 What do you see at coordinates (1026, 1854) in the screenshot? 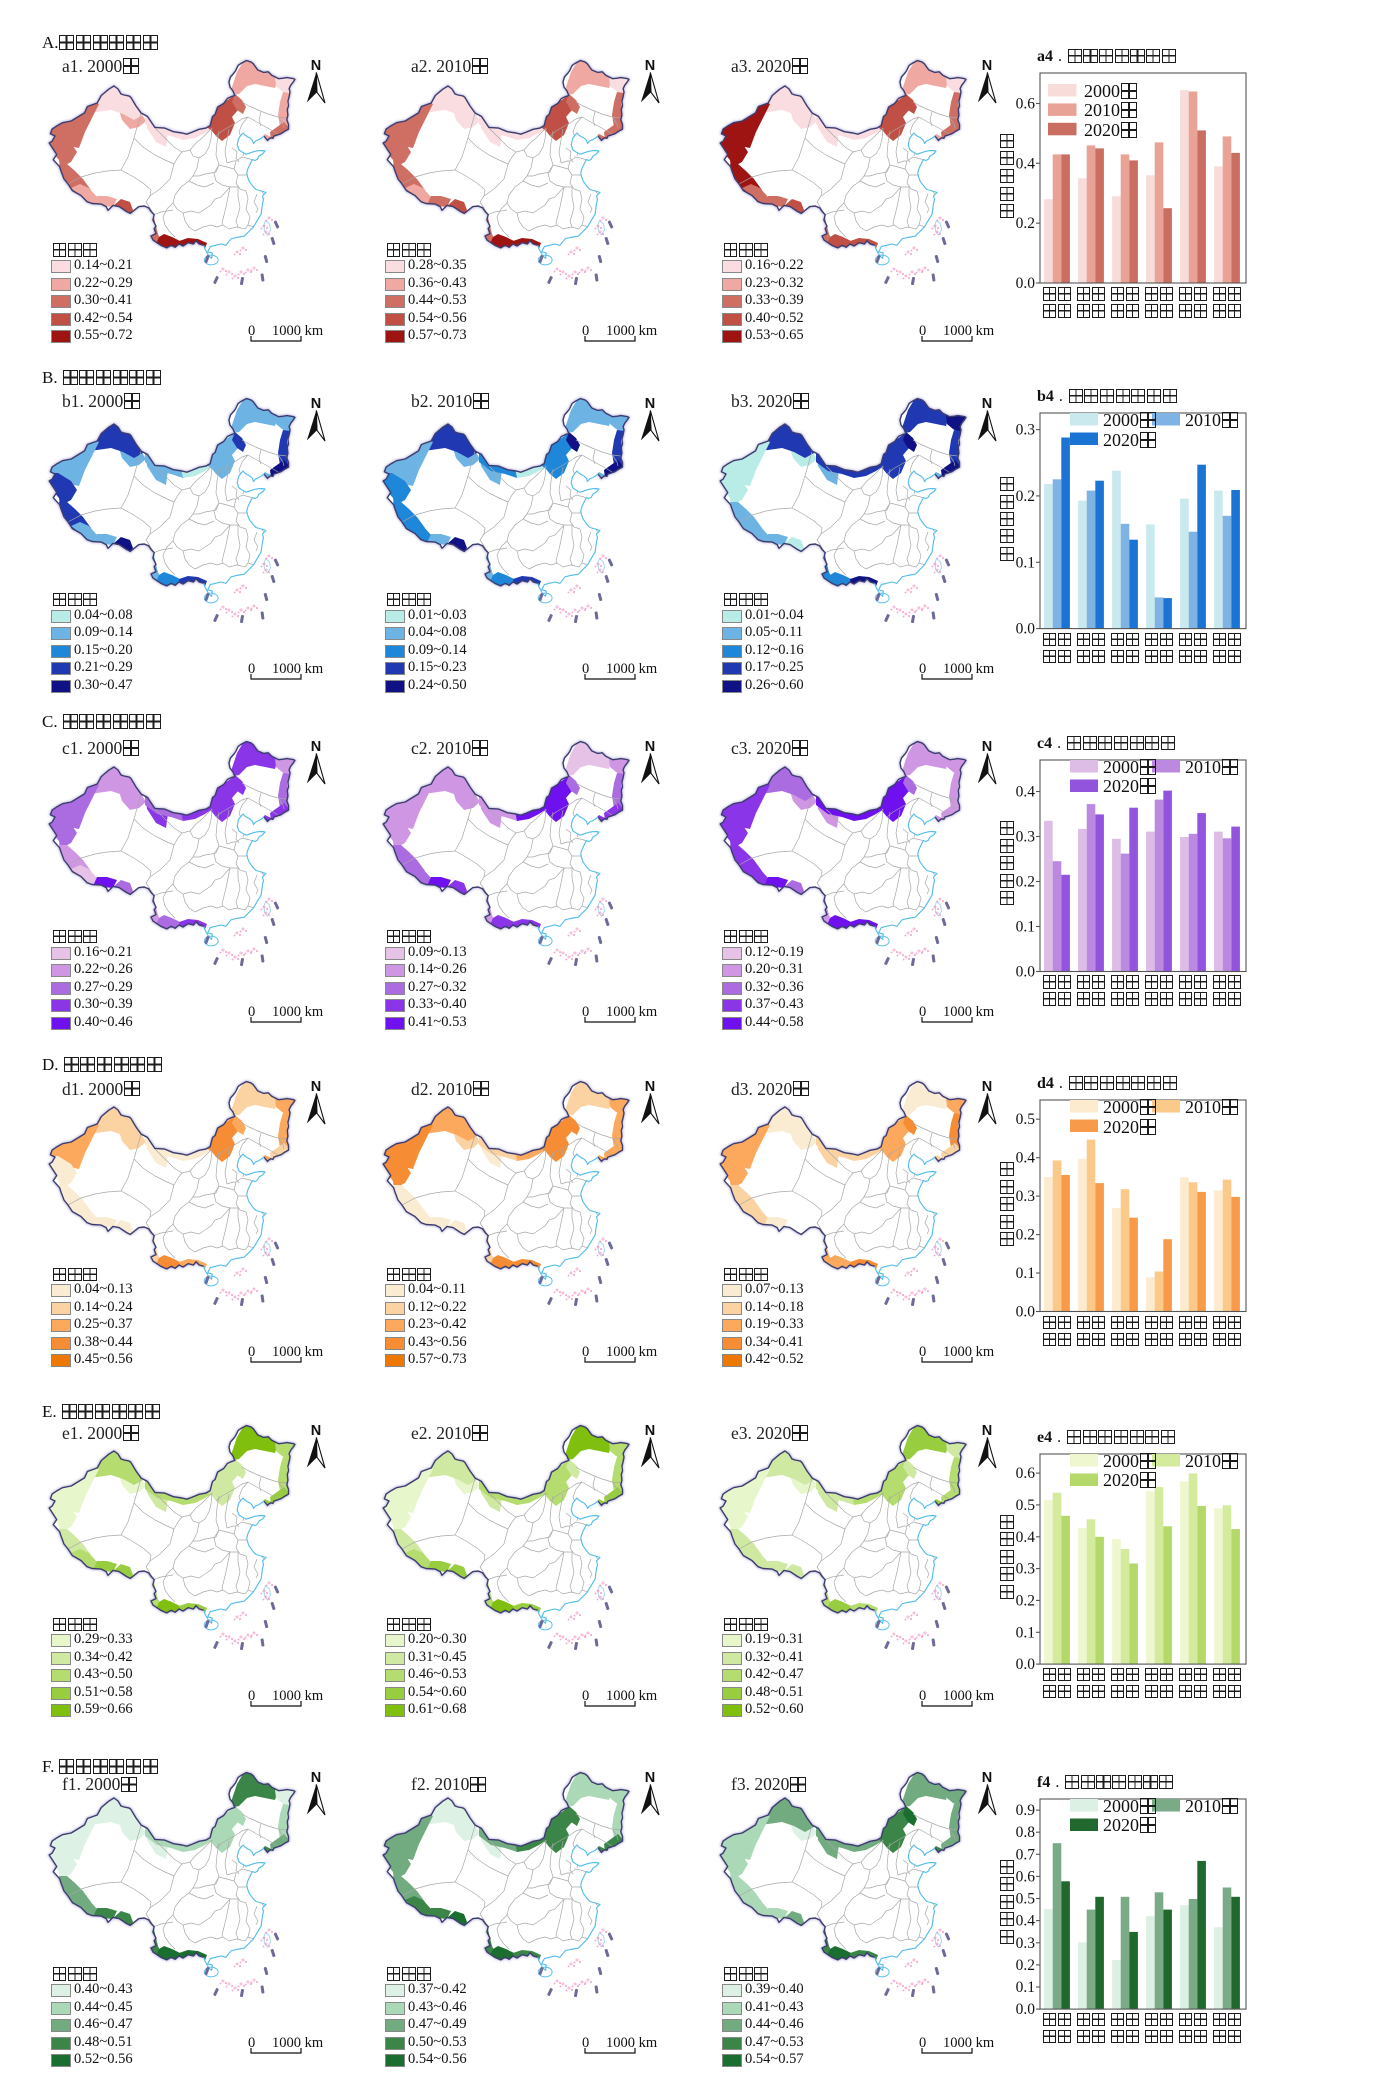
I see `svg-text: 0.7` at bounding box center [1026, 1854].